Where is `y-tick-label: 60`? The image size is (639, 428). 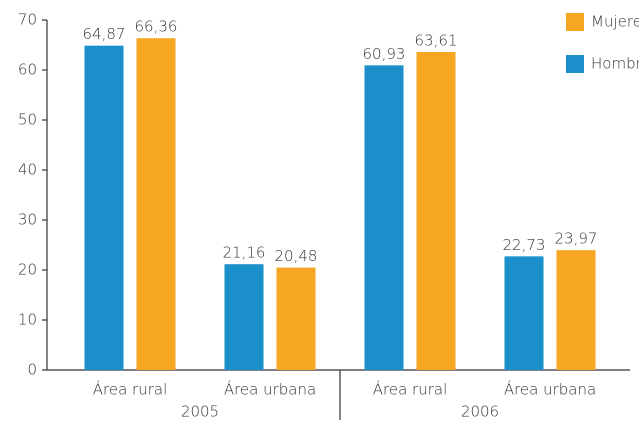
y-tick-label: 60 is located at coordinates (27, 70).